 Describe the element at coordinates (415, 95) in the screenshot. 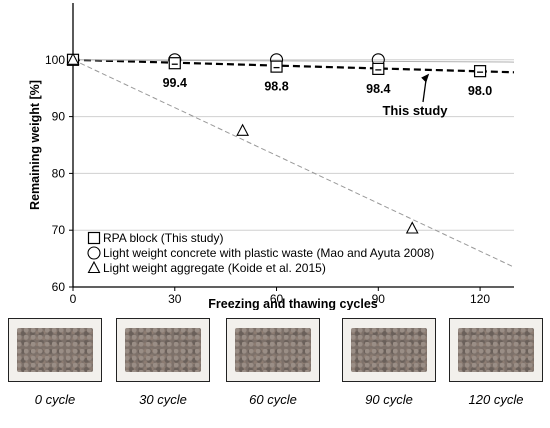

I see `annotation: This study` at that location.